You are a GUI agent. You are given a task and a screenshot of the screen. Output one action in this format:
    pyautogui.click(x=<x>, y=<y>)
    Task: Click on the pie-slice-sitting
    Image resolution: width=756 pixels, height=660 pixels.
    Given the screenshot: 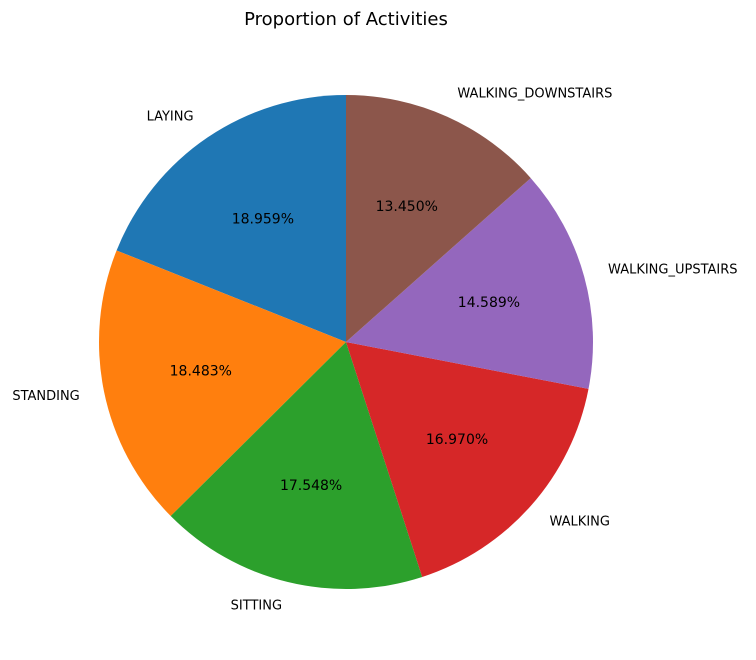 What is the action you would take?
    pyautogui.click(x=296, y=466)
    